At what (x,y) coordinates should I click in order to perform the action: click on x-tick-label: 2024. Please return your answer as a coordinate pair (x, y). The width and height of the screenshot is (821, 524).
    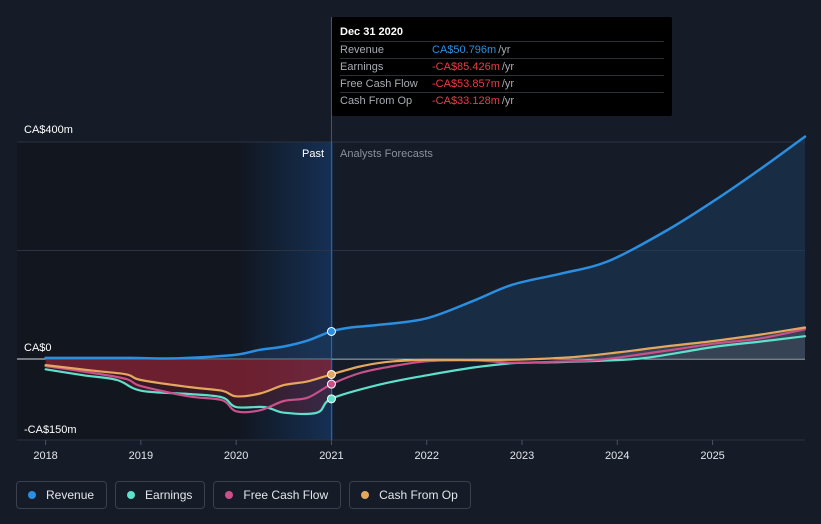
    Looking at the image, I should click on (617, 456).